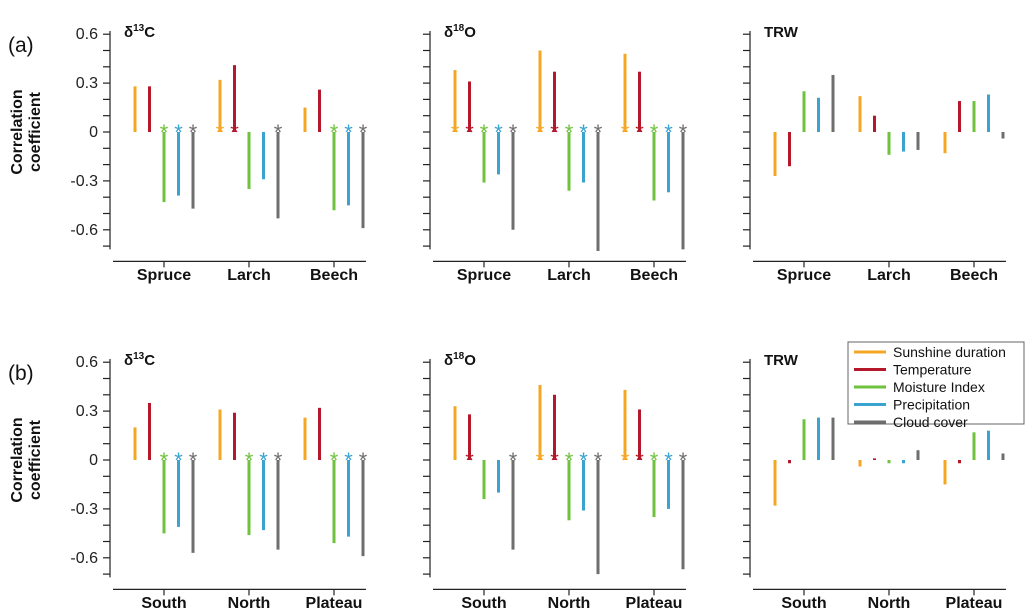 This screenshot has width=1028, height=616. What do you see at coordinates (555, 153) in the screenshot?
I see `chart-panel: δ18O* * * * *Spruce* * * * *Larch* * * * *Beech` at bounding box center [555, 153].